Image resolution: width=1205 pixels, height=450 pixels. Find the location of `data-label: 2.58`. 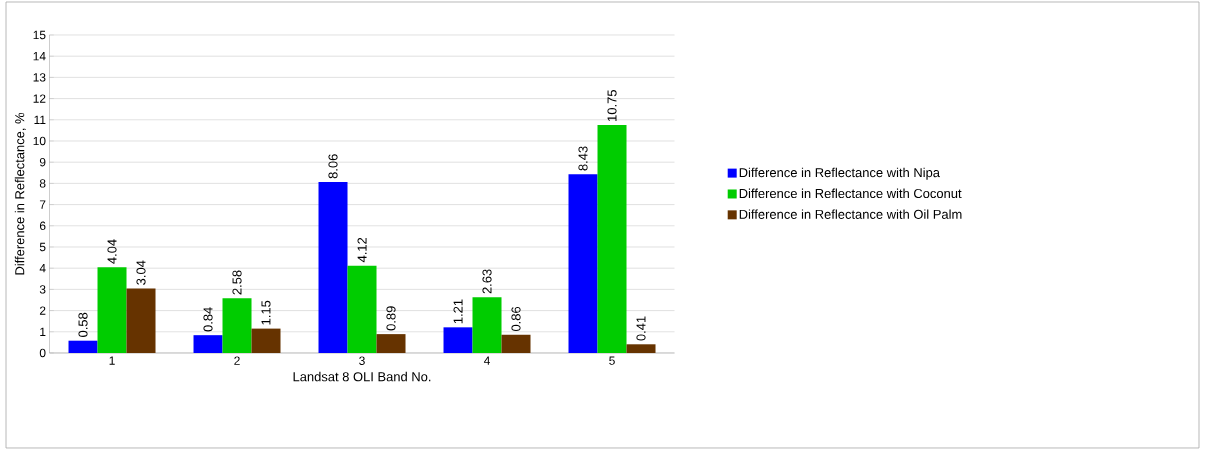

data-label: 2.58 is located at coordinates (237, 282).